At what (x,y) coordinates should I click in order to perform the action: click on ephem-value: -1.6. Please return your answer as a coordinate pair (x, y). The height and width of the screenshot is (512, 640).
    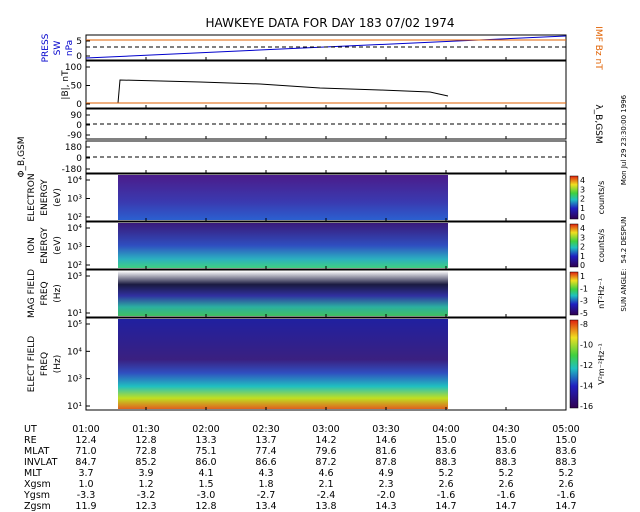
    Looking at the image, I should click on (566, 495).